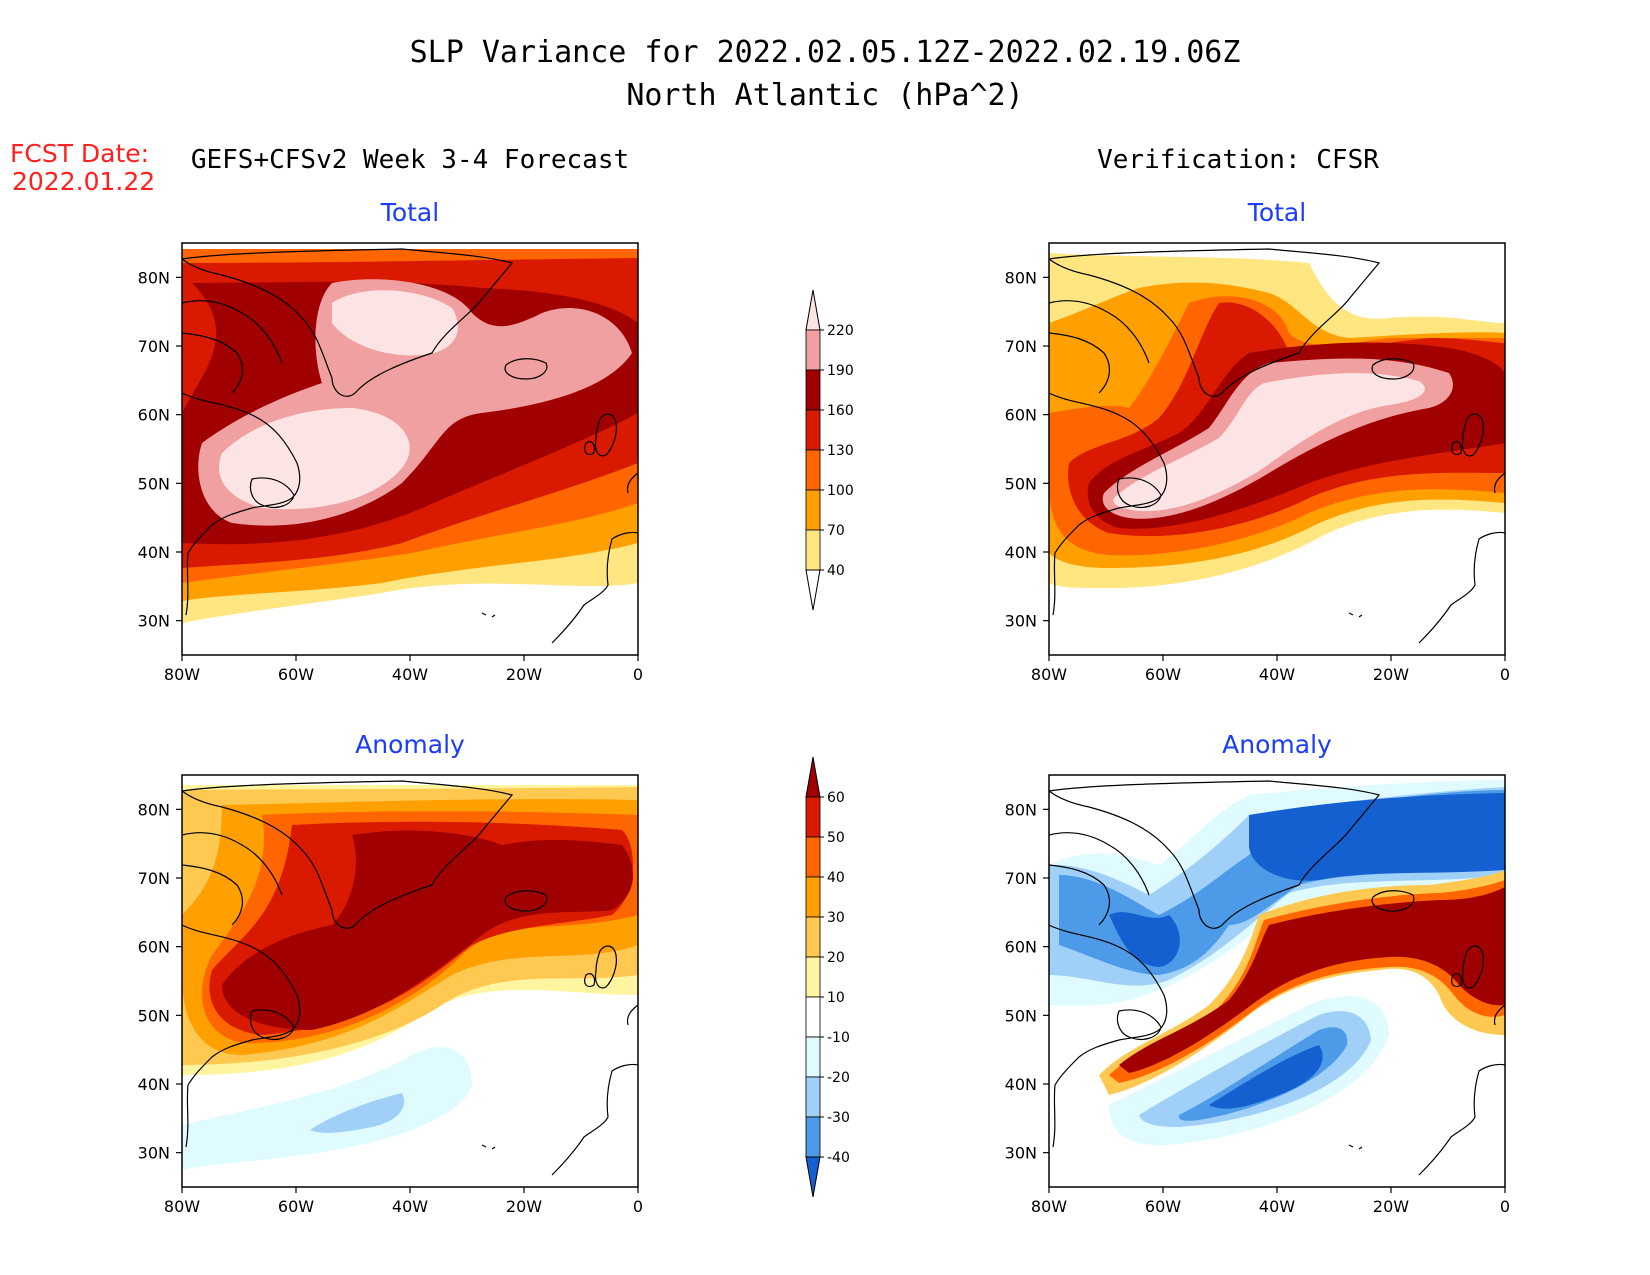 The image size is (1650, 1275). Describe the element at coordinates (1276, 212) in the screenshot. I see `verification-total-title: Total` at that location.